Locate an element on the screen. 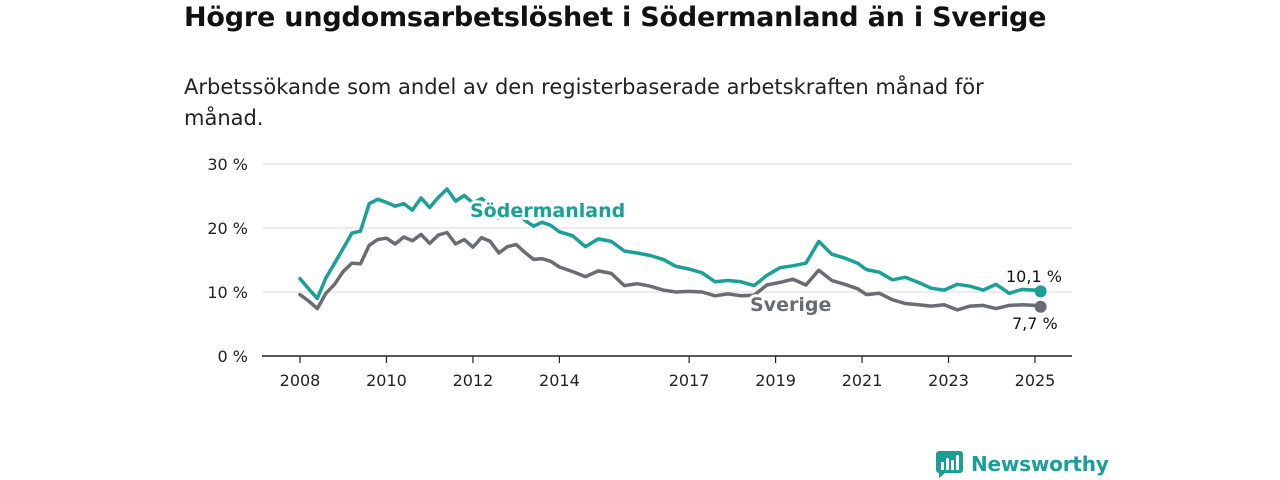  series-label-sodermanland: Södermanland is located at coordinates (547, 211).